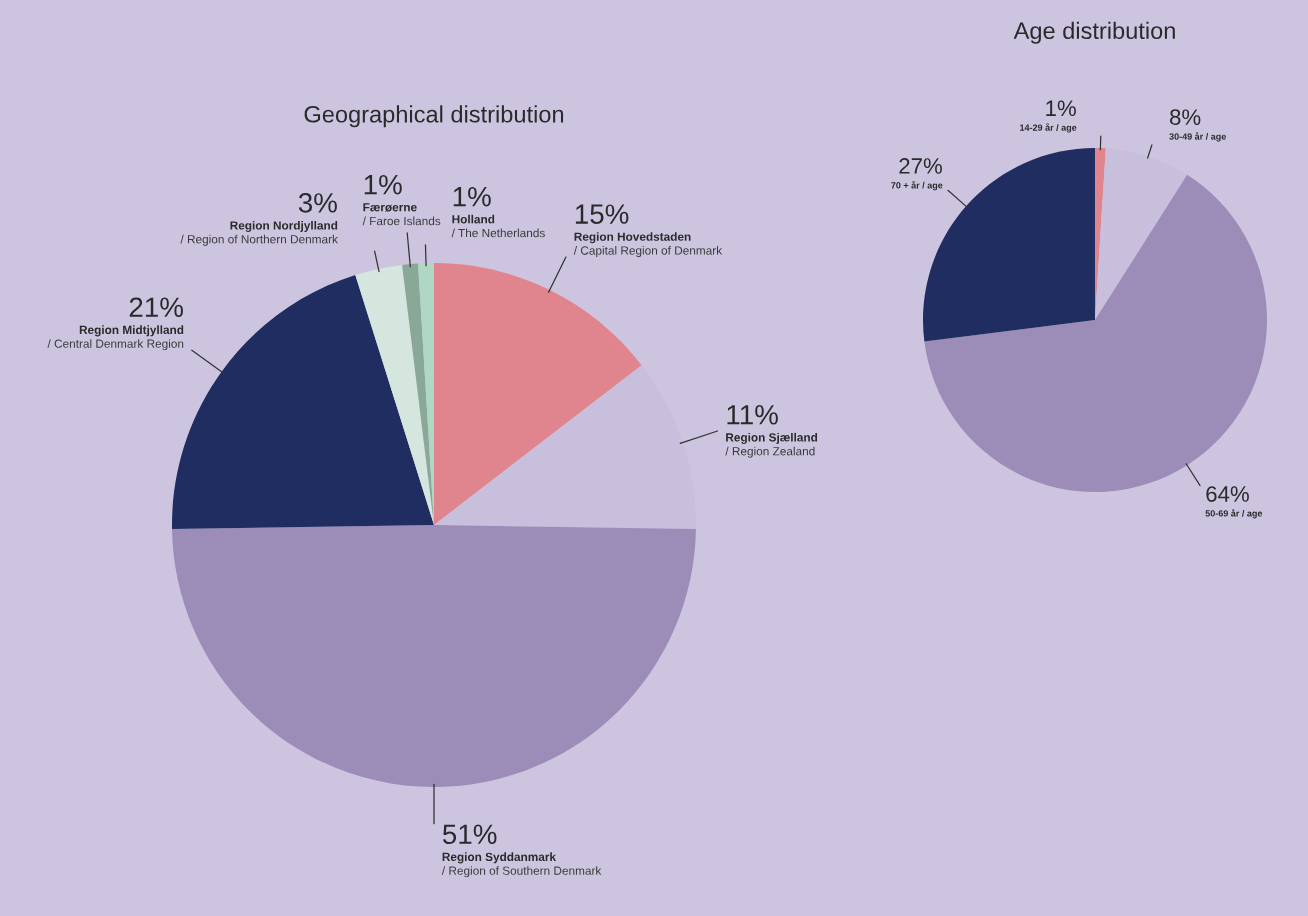 Image resolution: width=1308 pixels, height=916 pixels. Describe the element at coordinates (115, 338) in the screenshot. I see `slice-label: Region Midtjylland / Central Denmark Region` at that location.